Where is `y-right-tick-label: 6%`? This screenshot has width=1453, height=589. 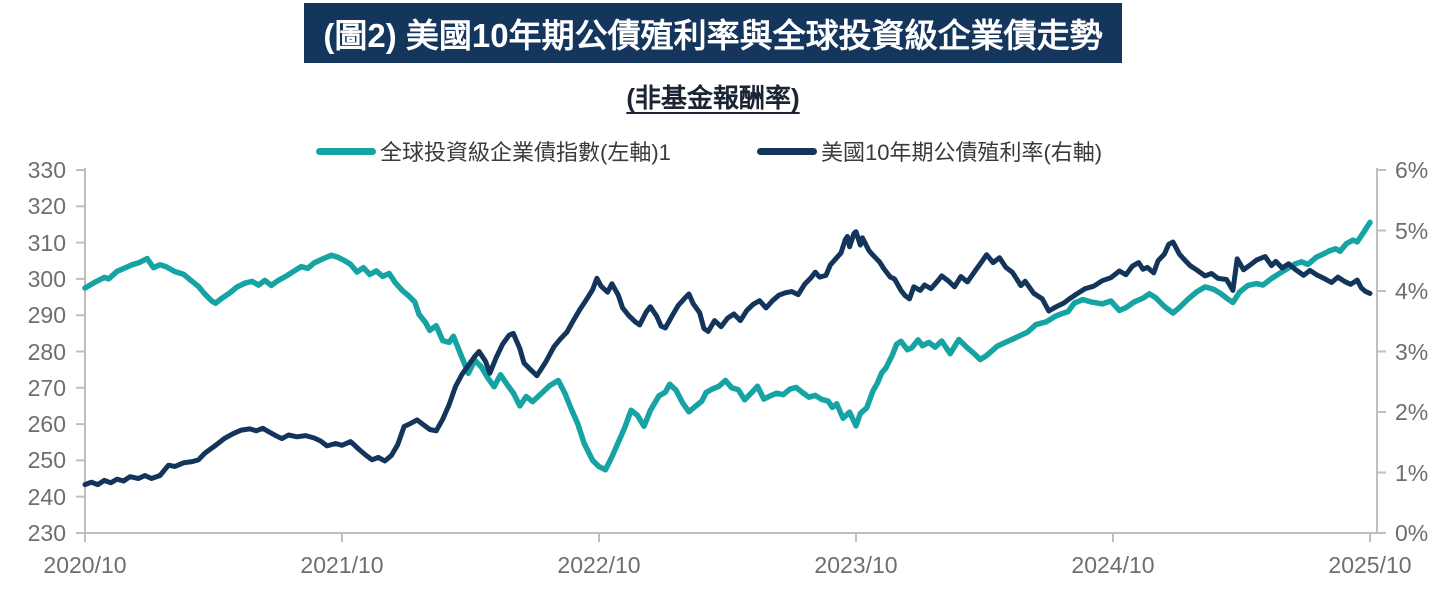 y-right-tick-label: 6% is located at coordinates (1412, 170).